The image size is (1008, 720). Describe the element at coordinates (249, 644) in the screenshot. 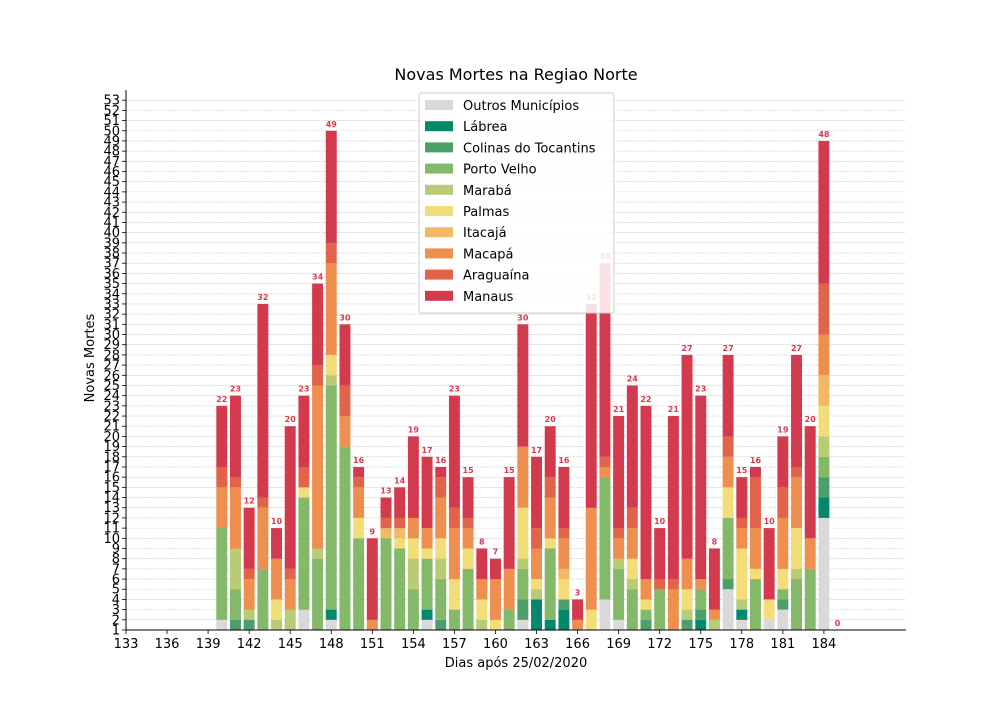

I see `x-tick-label: 142` at that location.